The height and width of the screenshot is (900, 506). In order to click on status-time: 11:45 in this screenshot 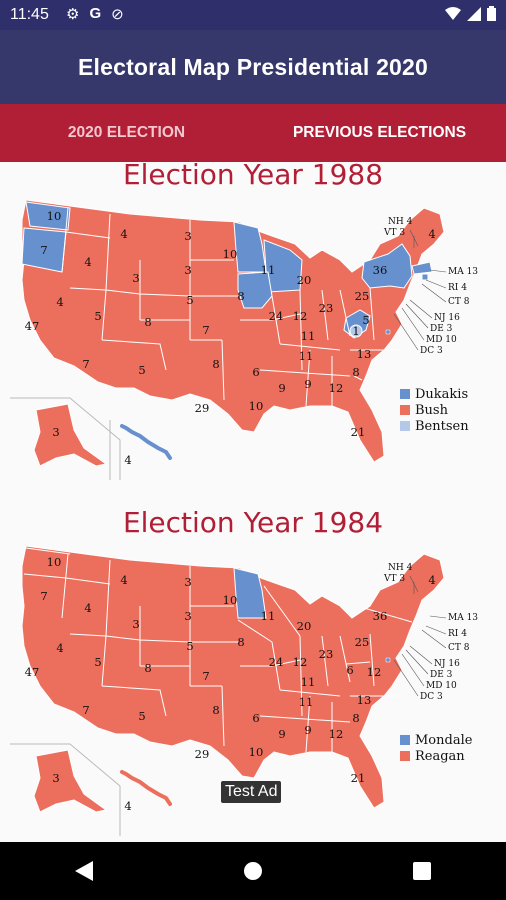, I will do `click(29, 14)`.